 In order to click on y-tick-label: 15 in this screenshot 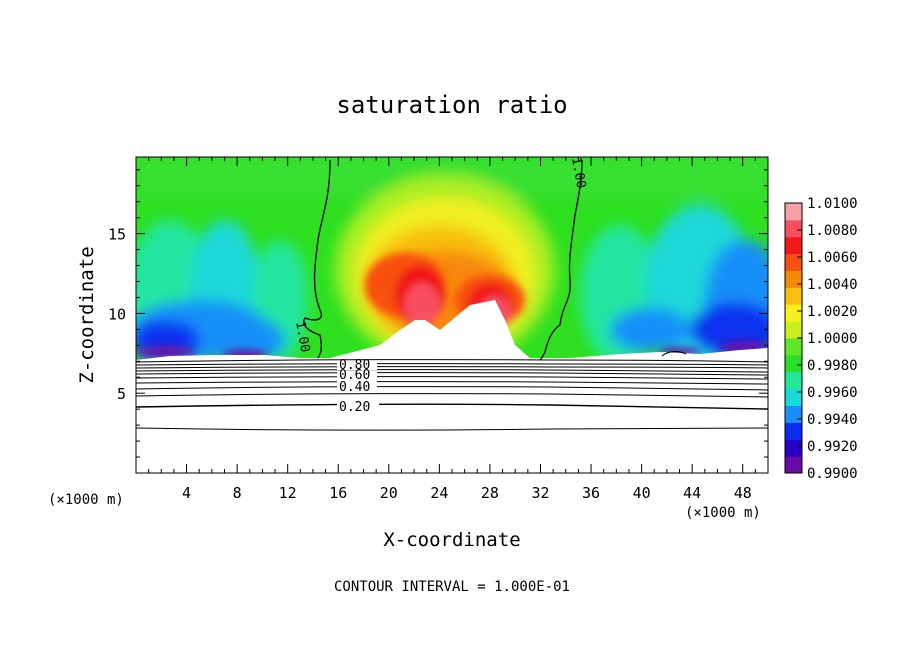, I will do `click(117, 235)`.